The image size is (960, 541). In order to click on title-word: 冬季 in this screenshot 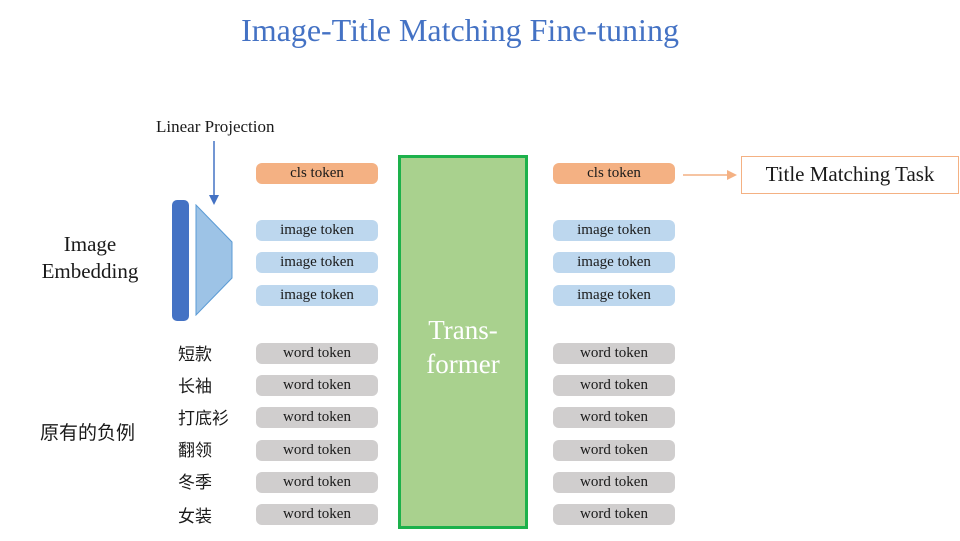, I will do `click(195, 483)`.